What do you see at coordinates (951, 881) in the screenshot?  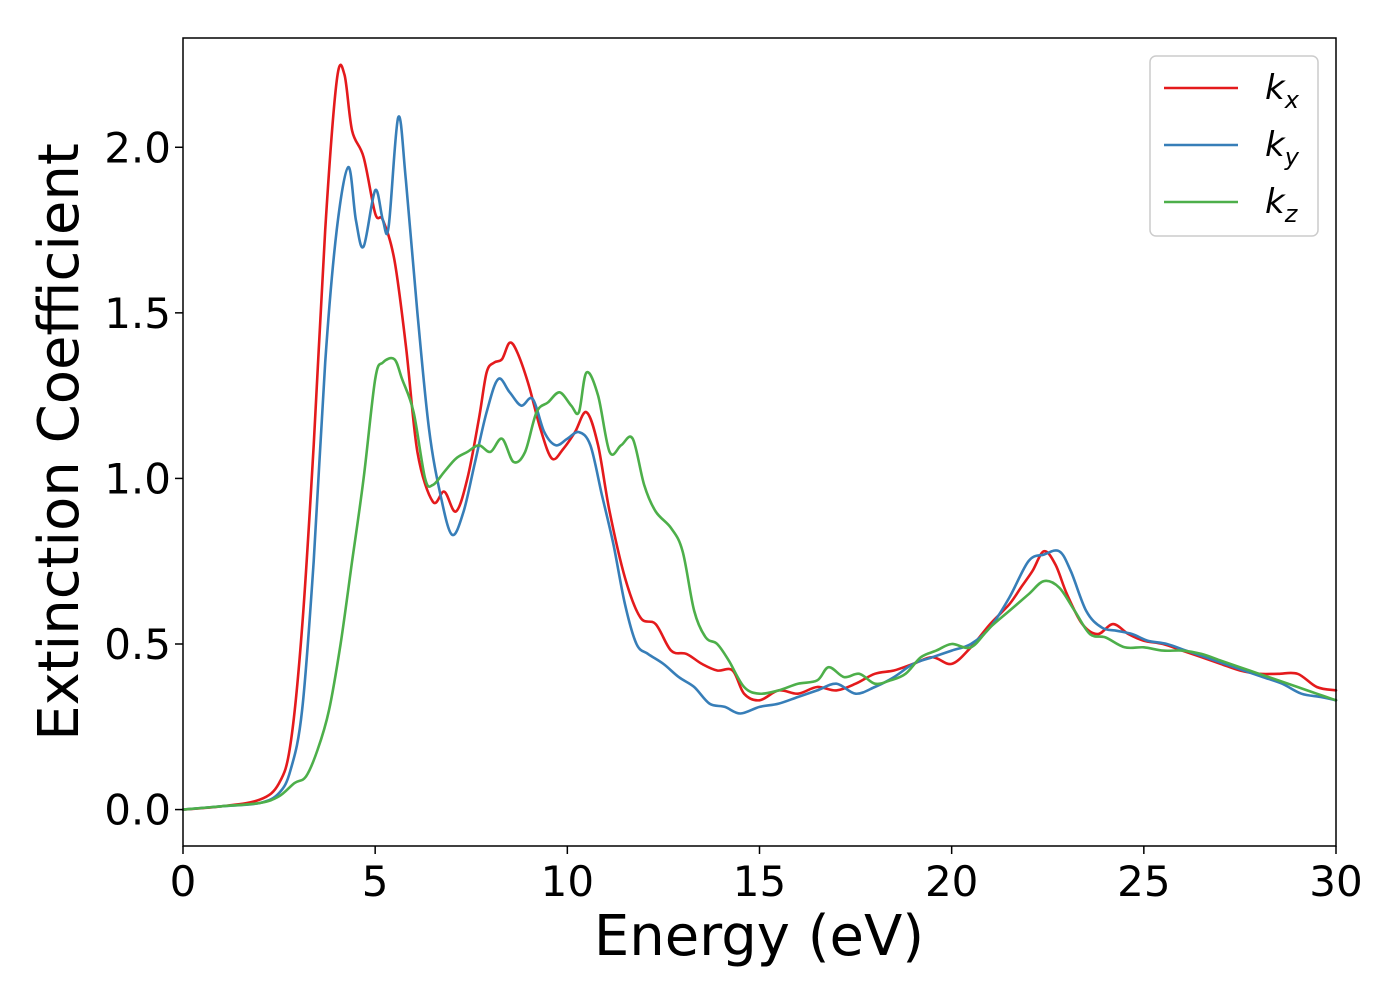 I see `x-tick-label: 20` at bounding box center [951, 881].